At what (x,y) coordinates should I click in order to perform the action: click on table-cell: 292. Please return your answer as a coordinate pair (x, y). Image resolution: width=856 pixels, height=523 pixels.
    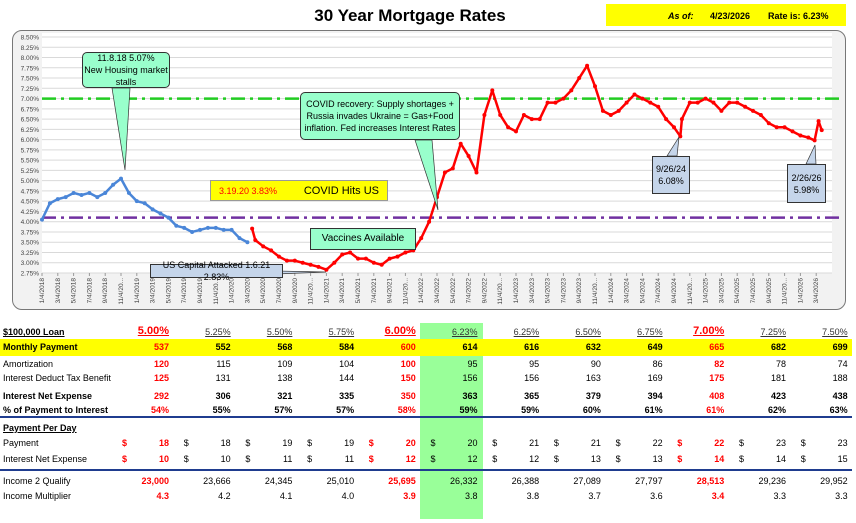
    Looking at the image, I should click on (161, 396).